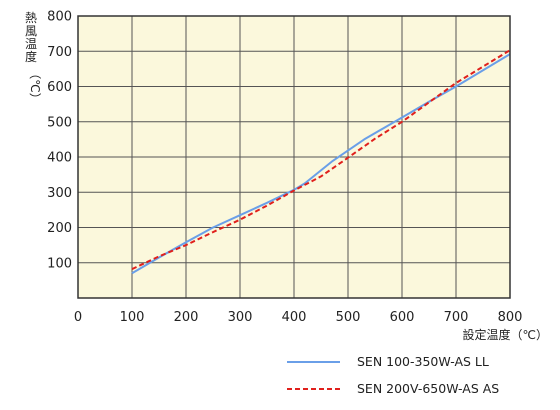  What do you see at coordinates (240, 317) in the screenshot?
I see `x-tick-label: 300` at bounding box center [240, 317].